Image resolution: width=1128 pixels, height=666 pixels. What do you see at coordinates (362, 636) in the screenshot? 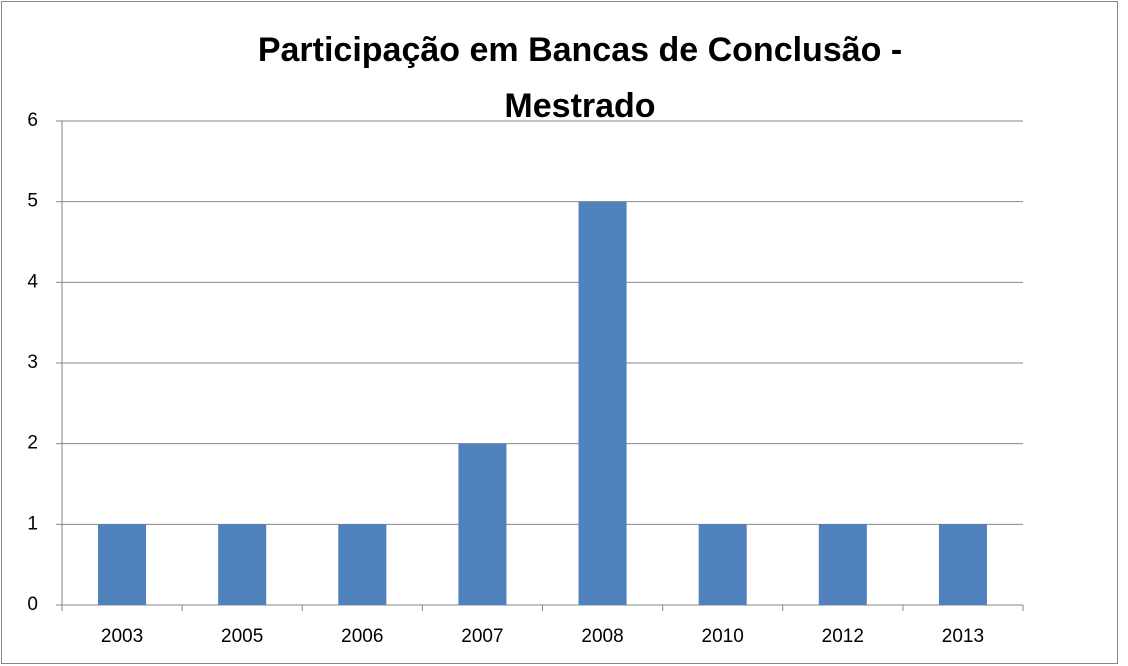
I see `x-tick-label: 2006` at bounding box center [362, 636].